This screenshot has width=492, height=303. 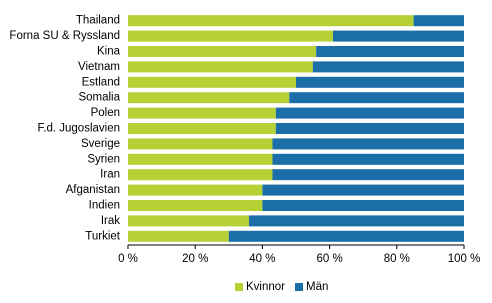 What do you see at coordinates (329, 259) in the screenshot?
I see `x-tick-label: 60 %` at bounding box center [329, 259].